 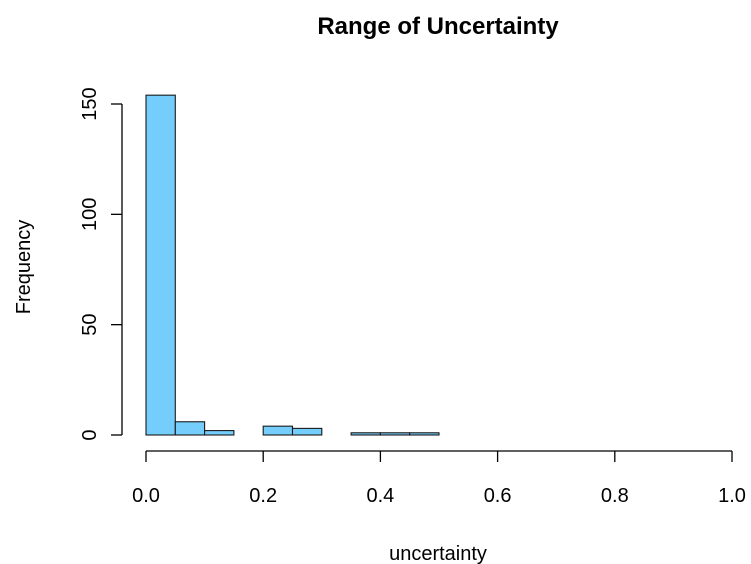 What do you see at coordinates (90, 214) in the screenshot?
I see `y-tick-label-2: 100` at bounding box center [90, 214].